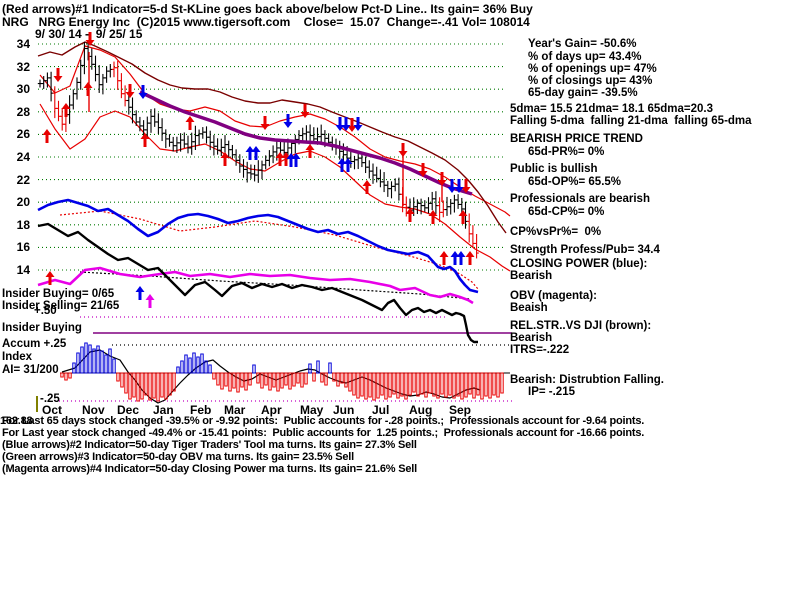 This screenshot has width=800, height=600. Describe the element at coordinates (553, 296) in the screenshot. I see `stats-line: OBV (magenta):` at that location.